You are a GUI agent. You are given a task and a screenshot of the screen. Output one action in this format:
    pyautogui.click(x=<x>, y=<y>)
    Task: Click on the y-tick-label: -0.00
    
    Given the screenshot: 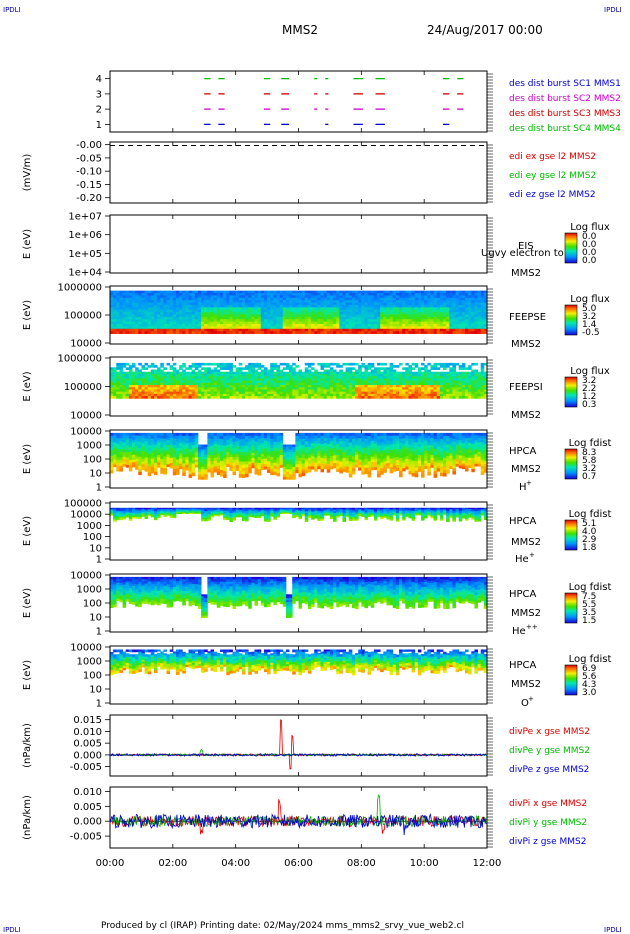 What is the action you would take?
    pyautogui.click(x=89, y=145)
    